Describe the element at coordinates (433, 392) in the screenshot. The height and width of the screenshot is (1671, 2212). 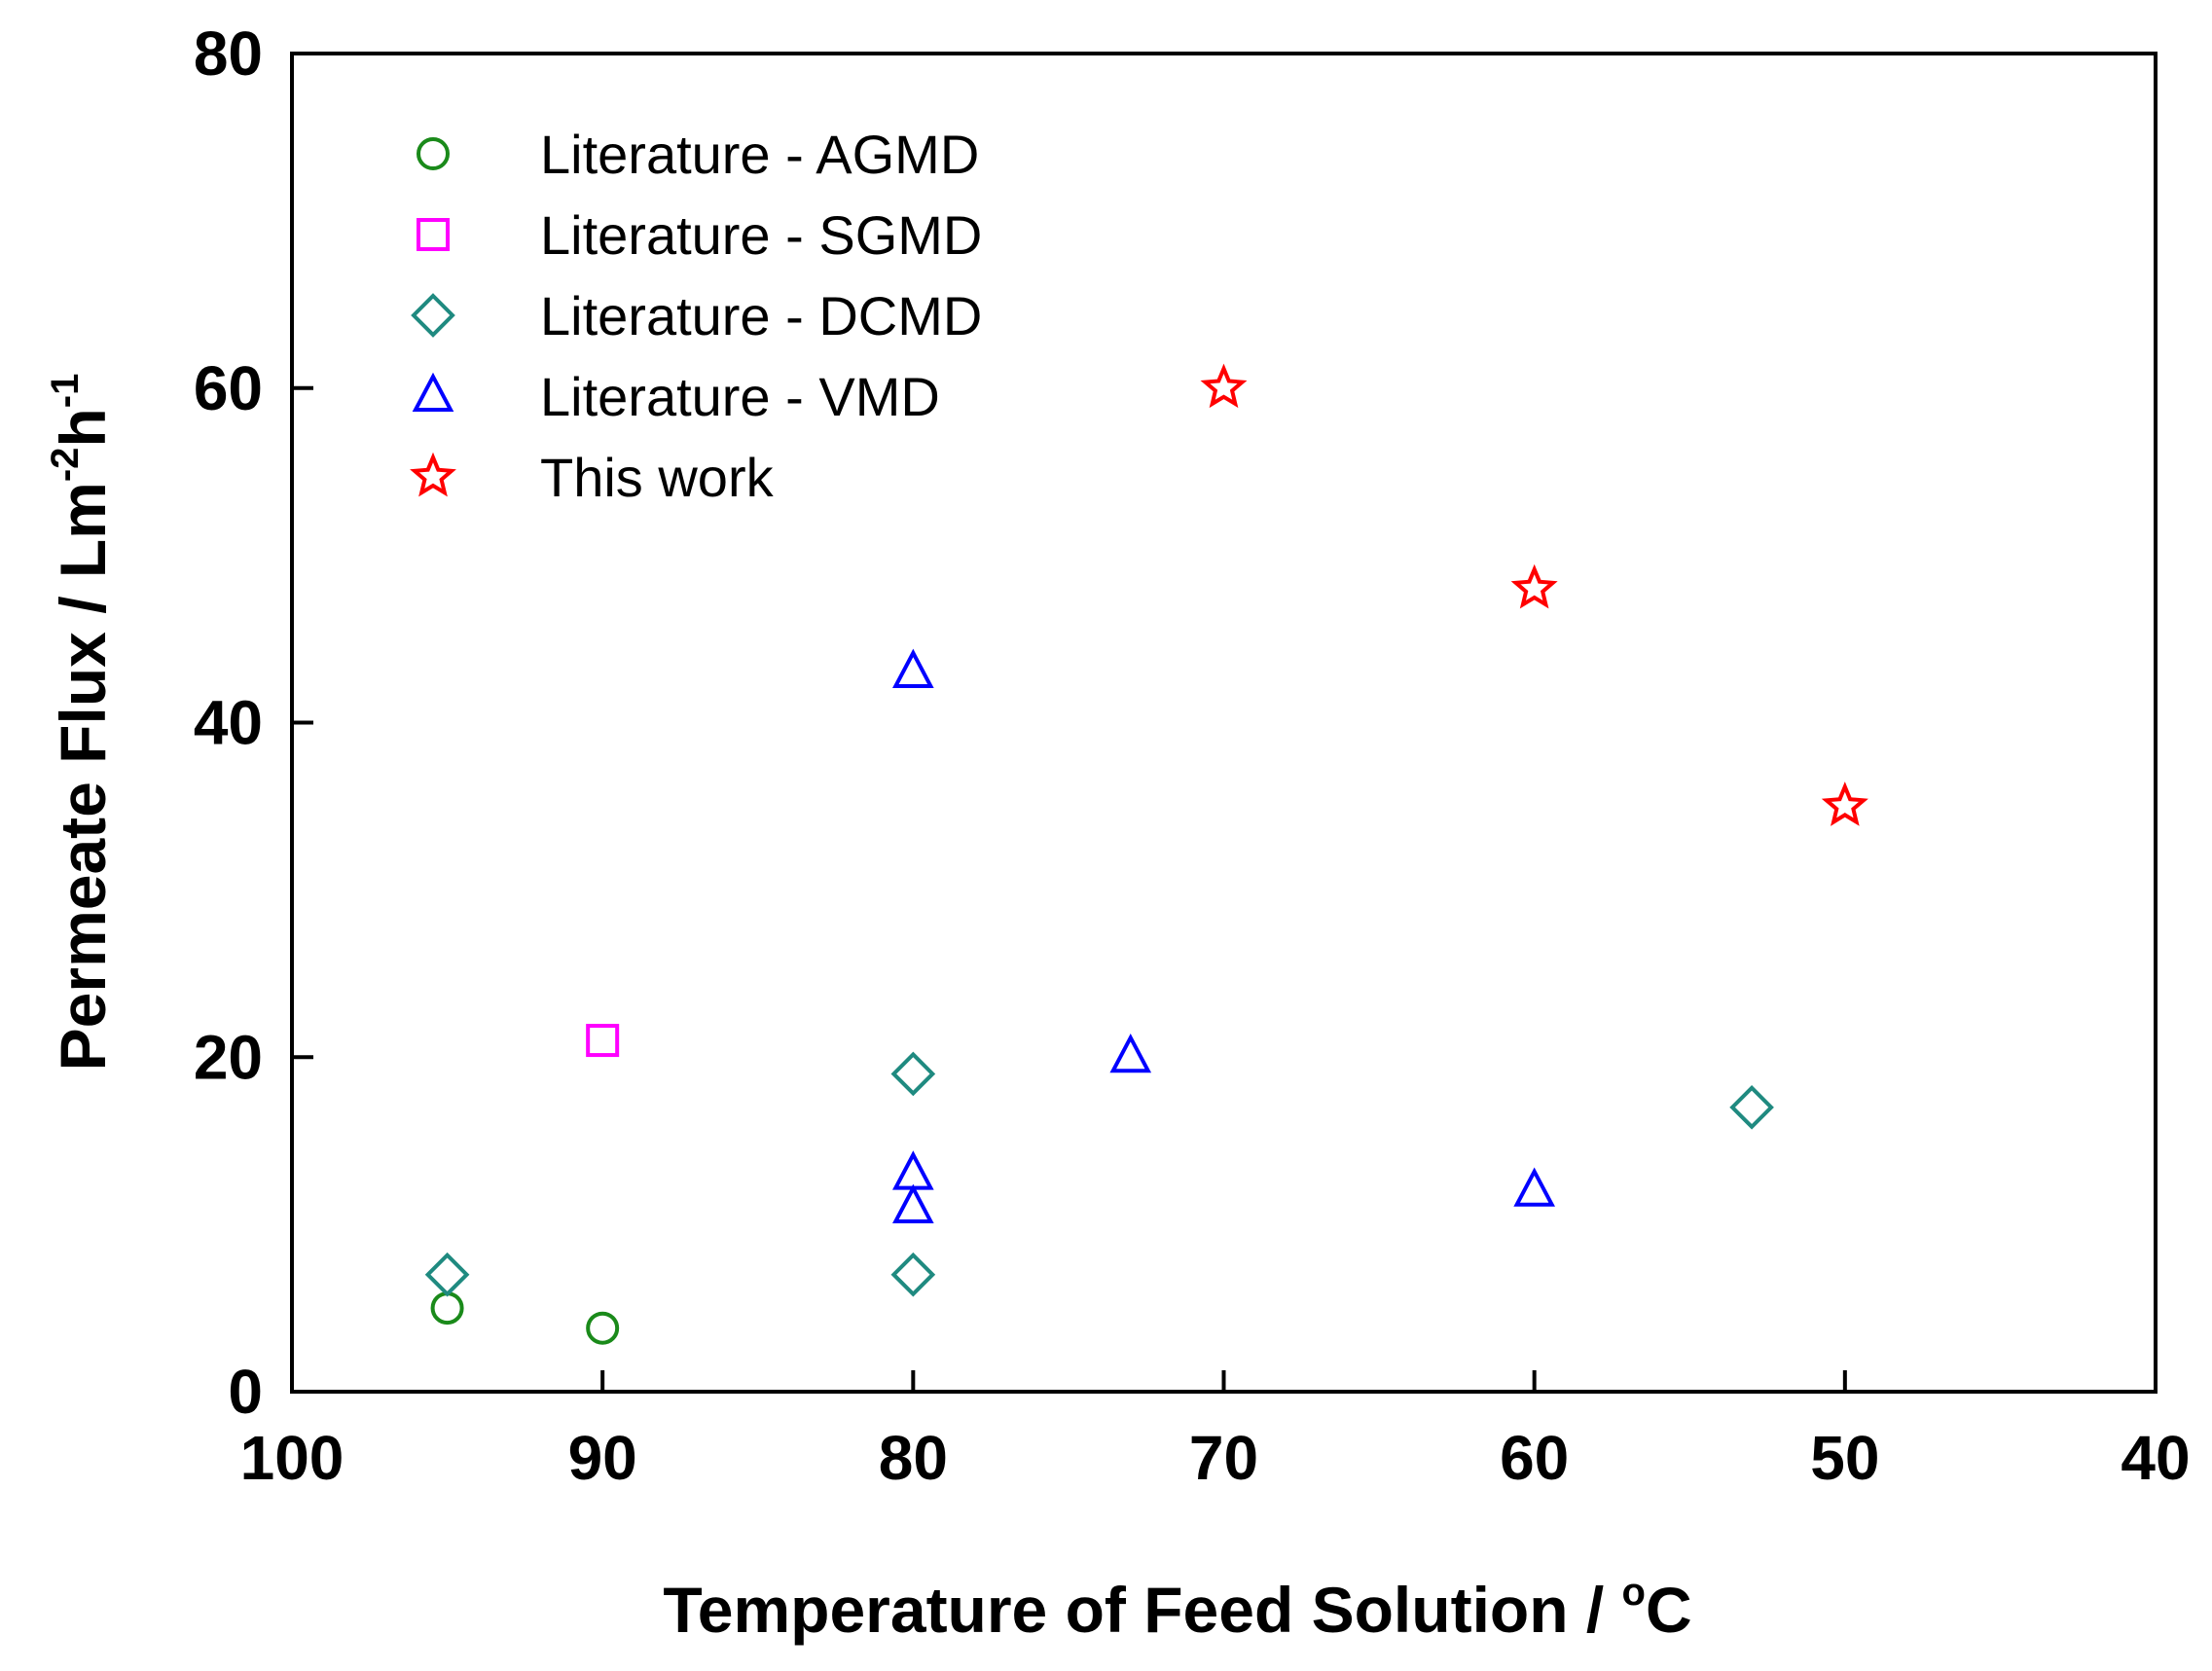
I see `legend-marker-triangle` at that location.